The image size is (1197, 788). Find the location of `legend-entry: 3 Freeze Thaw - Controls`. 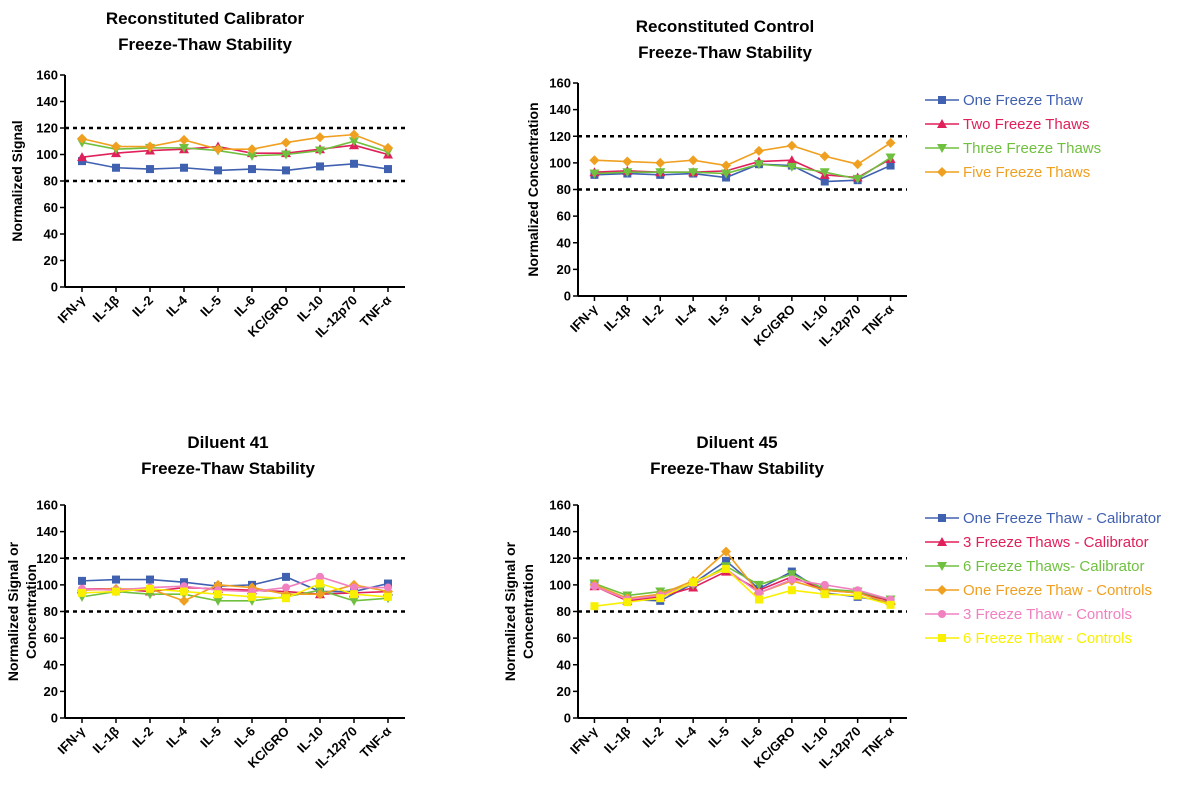

legend-entry: 3 Freeze Thaw - Controls is located at coordinates (1047, 614).